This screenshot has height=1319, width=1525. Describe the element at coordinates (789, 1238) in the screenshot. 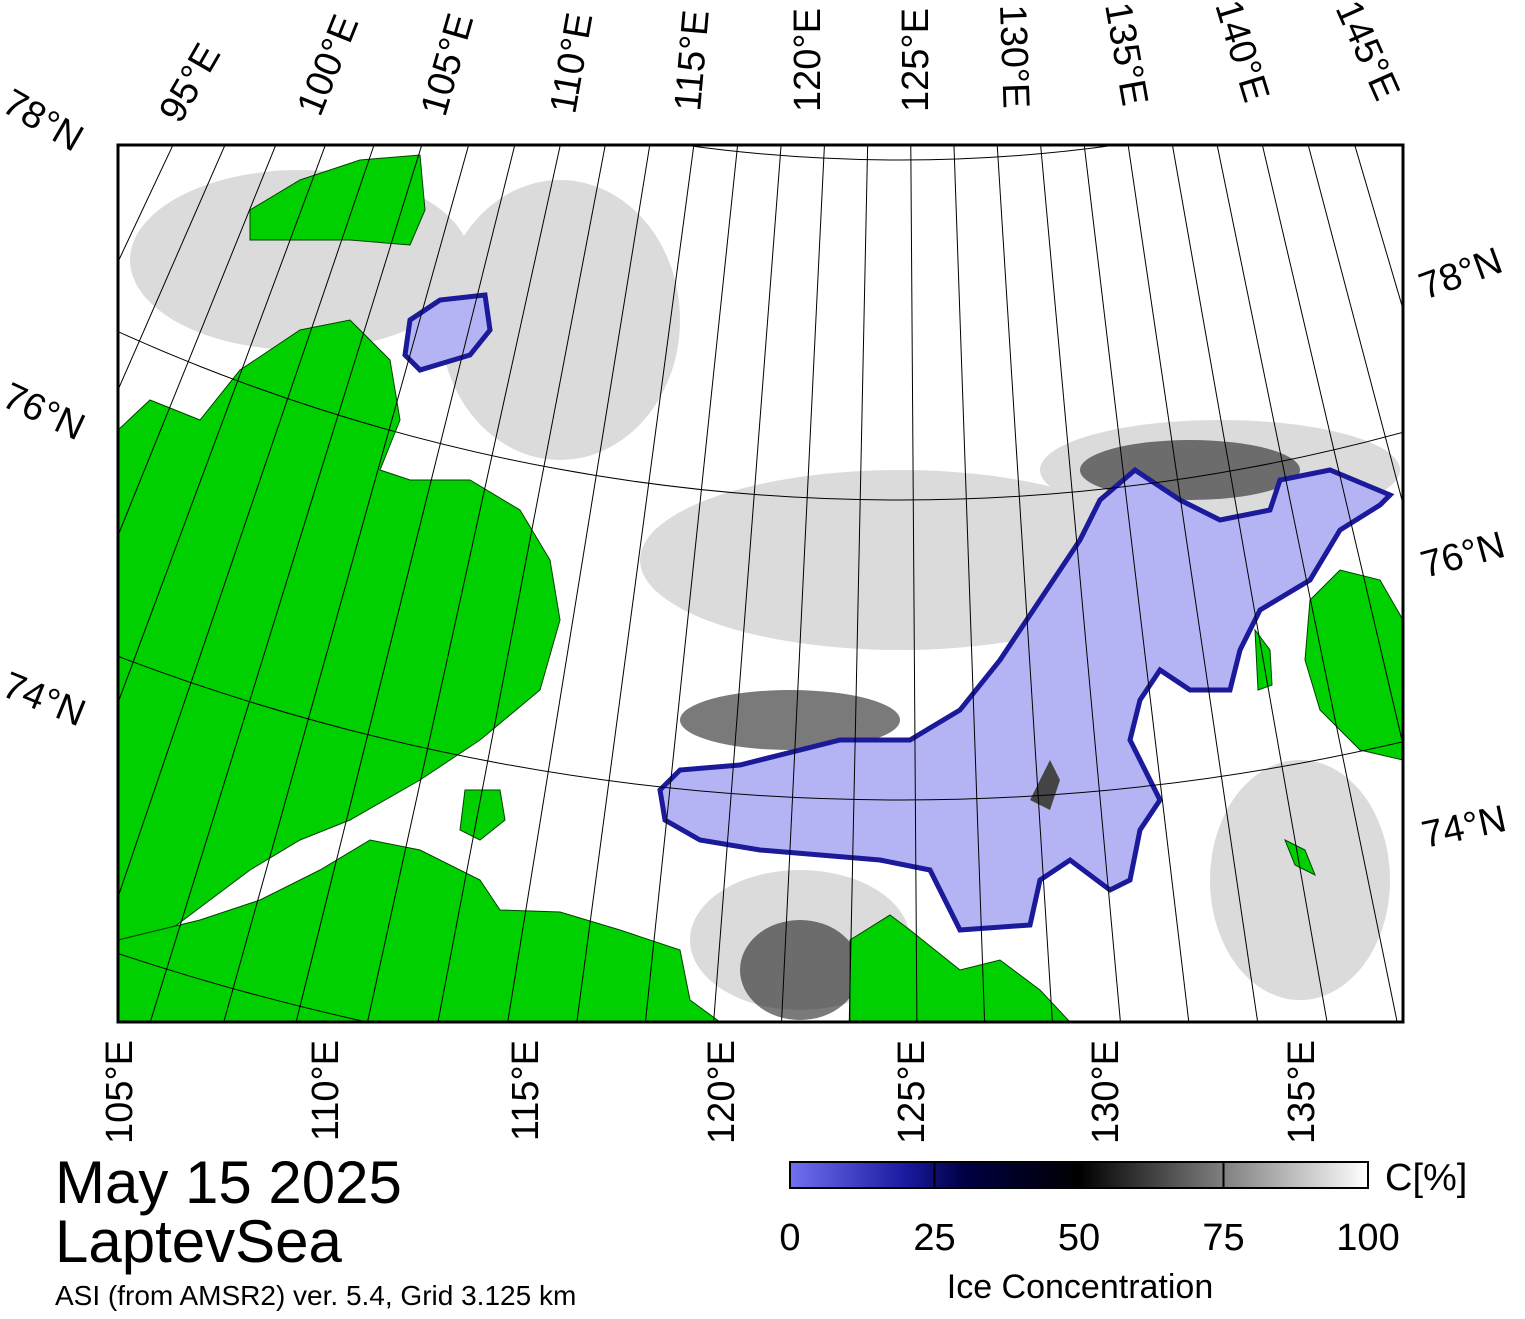

I see `colorbar-tick-label: 0` at that location.